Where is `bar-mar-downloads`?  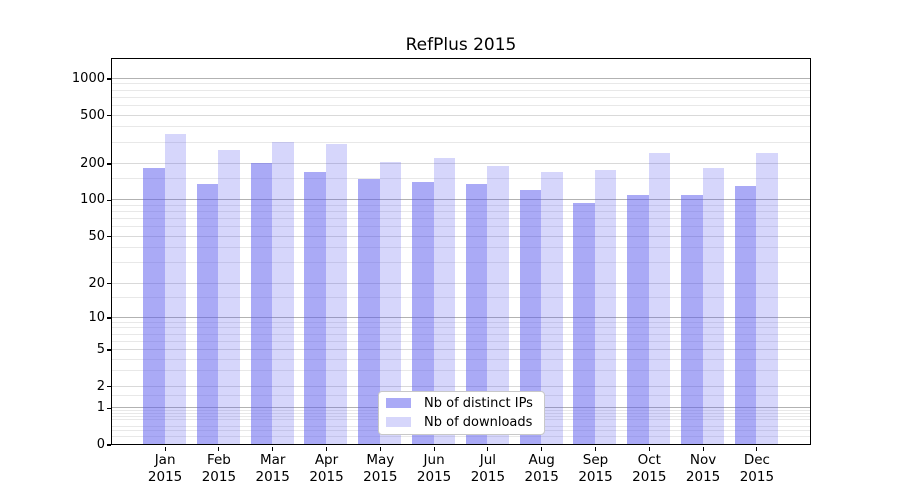 bar-mar-downloads is located at coordinates (283, 293).